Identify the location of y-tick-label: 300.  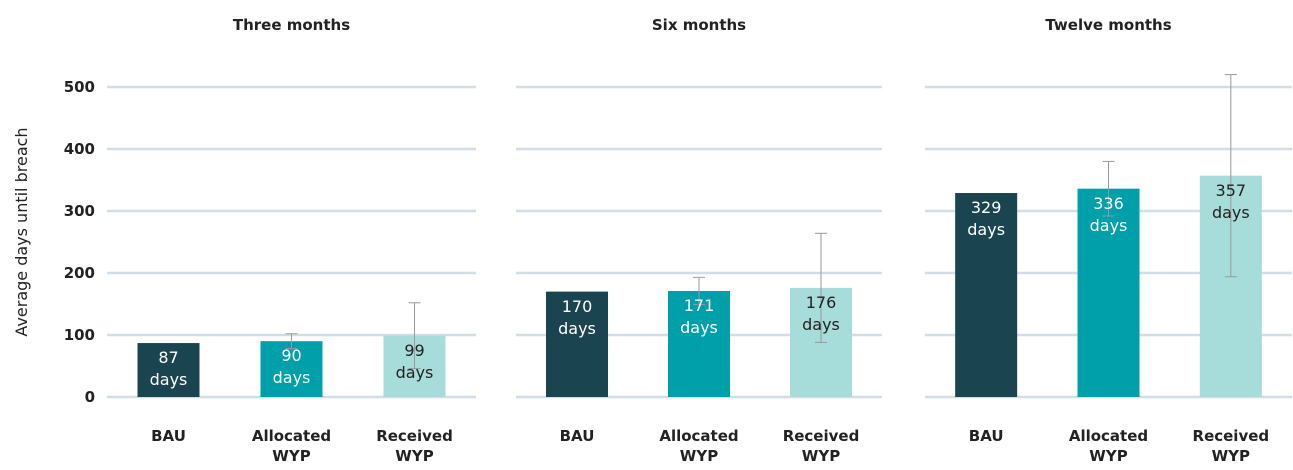
(79, 211).